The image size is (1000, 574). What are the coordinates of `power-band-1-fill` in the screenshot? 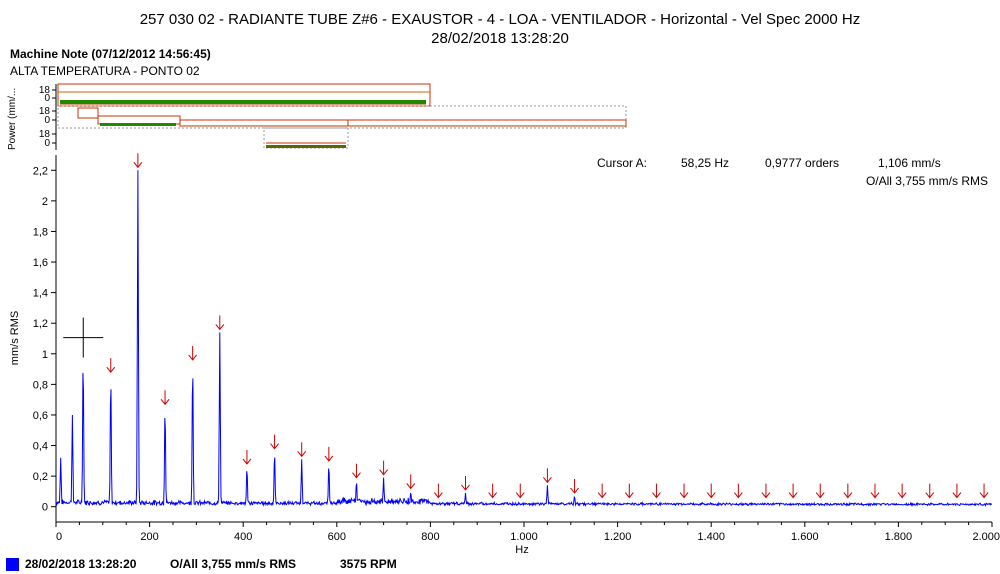 It's located at (243, 102).